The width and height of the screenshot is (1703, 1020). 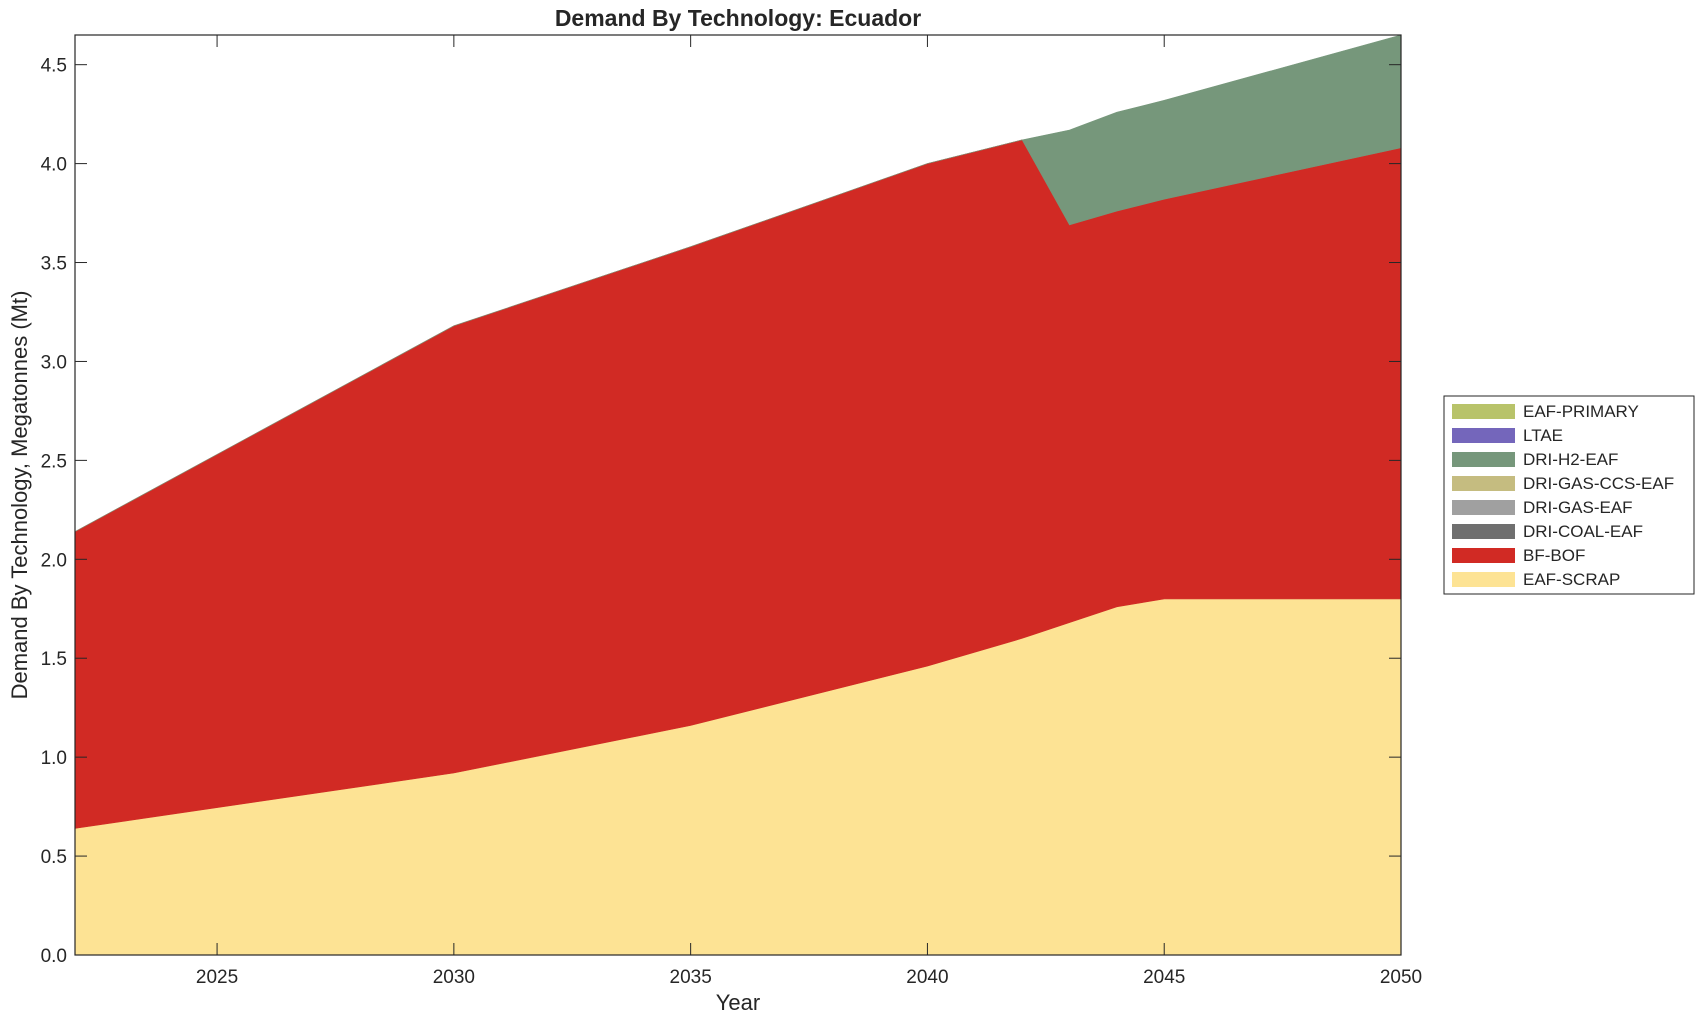 What do you see at coordinates (927, 977) in the screenshot?
I see `x-tick-label: 2040` at bounding box center [927, 977].